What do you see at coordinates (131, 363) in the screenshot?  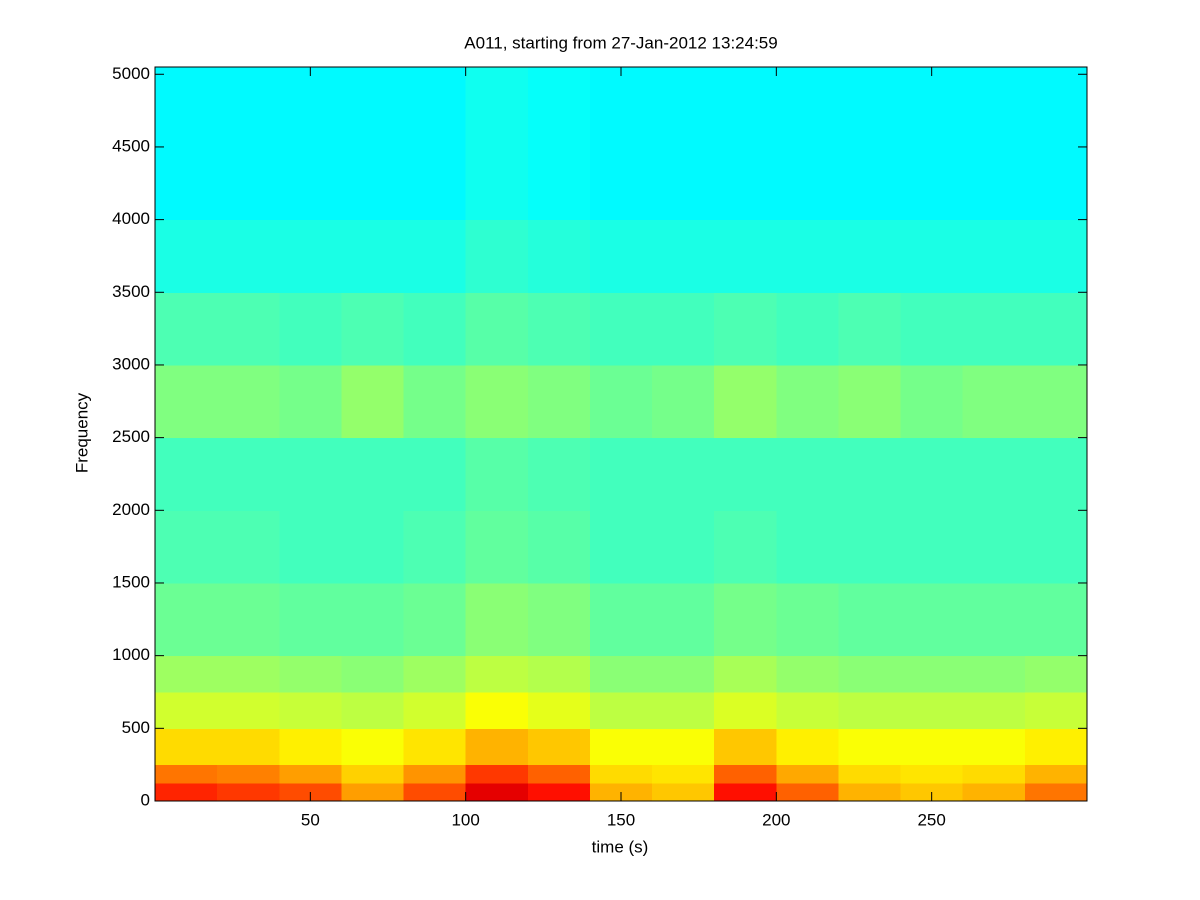 I see `y-tick-label: 3000` at bounding box center [131, 363].